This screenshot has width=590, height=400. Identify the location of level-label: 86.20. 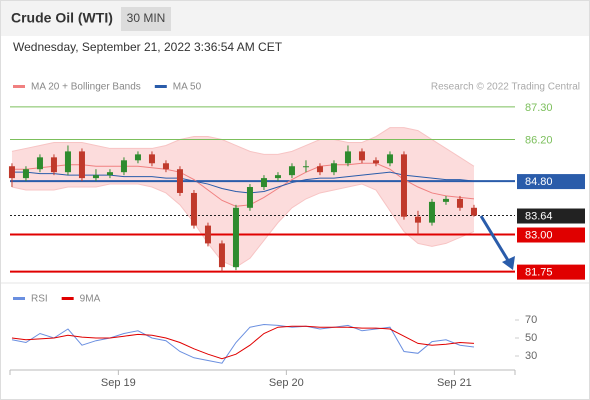
(539, 140).